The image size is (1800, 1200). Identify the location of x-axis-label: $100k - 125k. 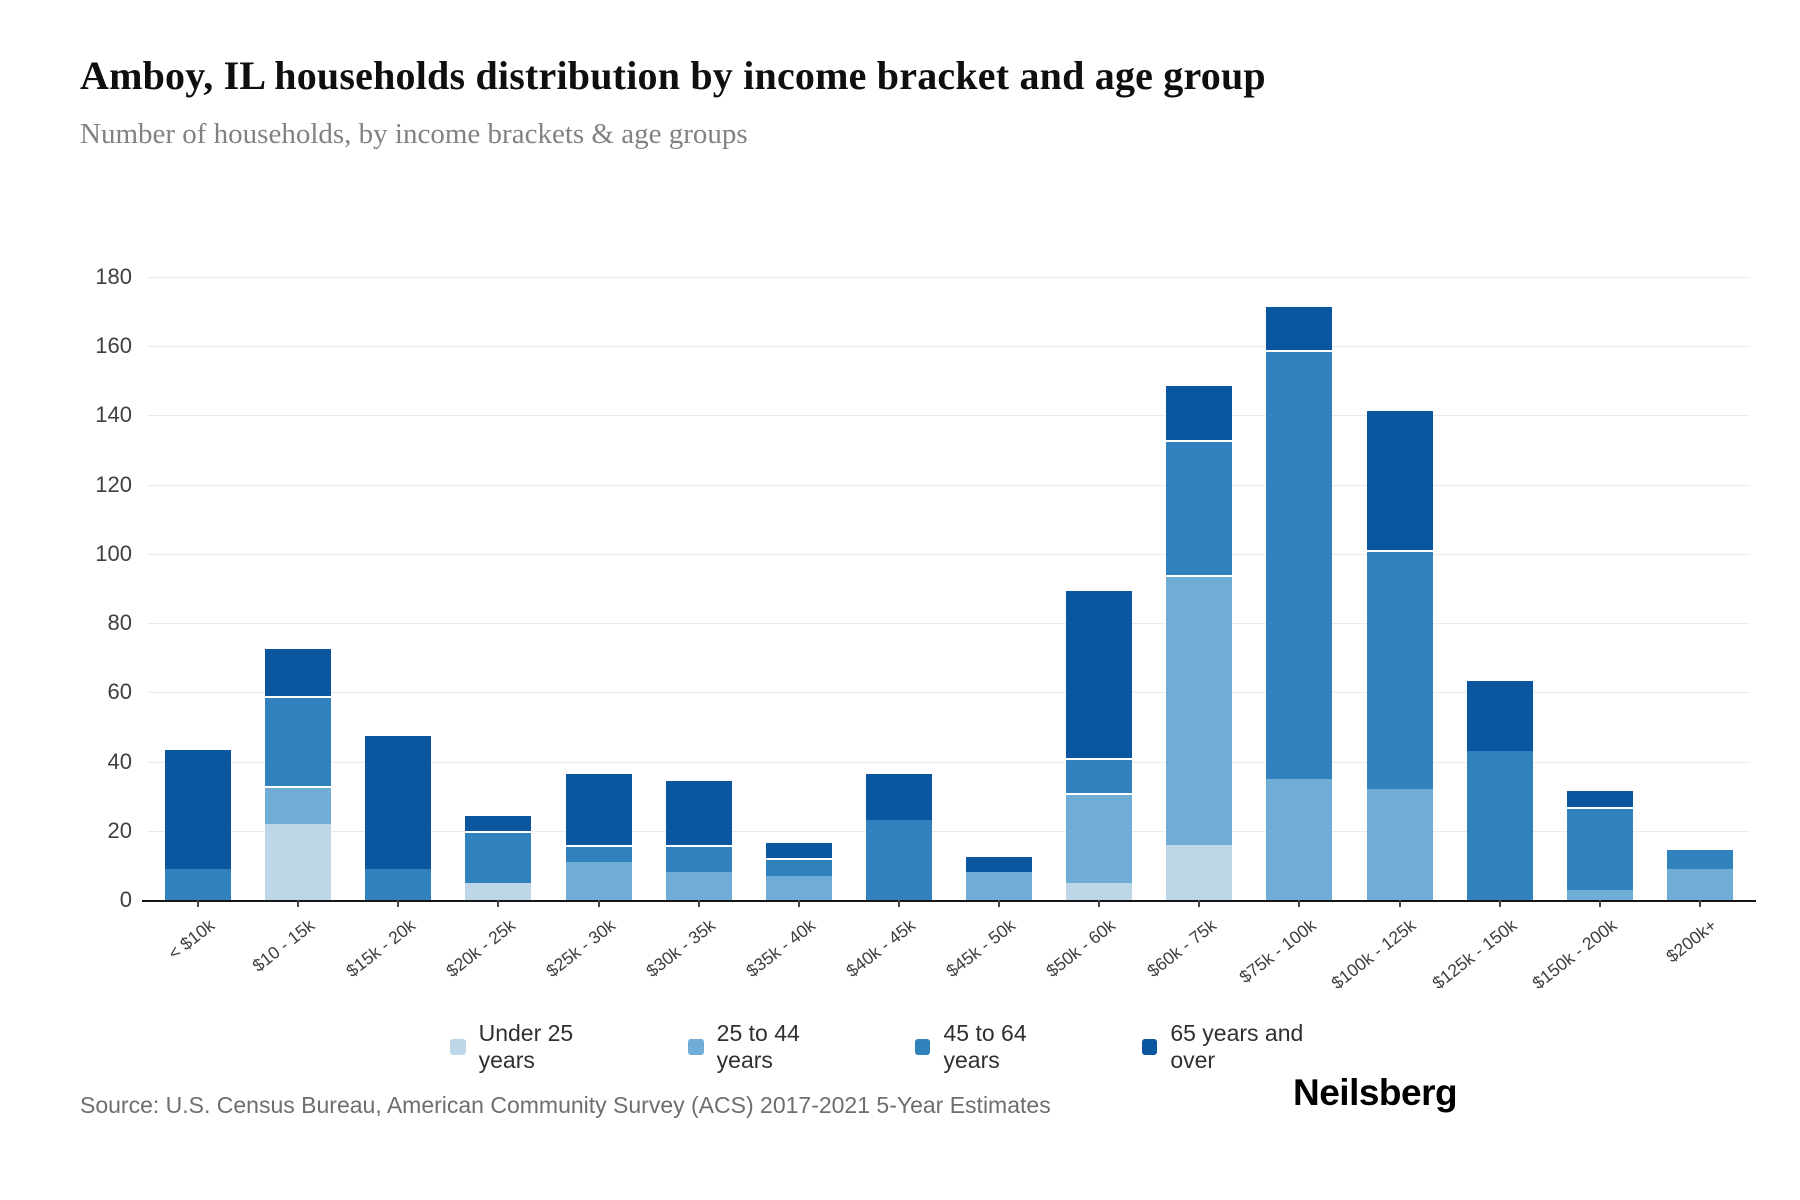
(1373, 954).